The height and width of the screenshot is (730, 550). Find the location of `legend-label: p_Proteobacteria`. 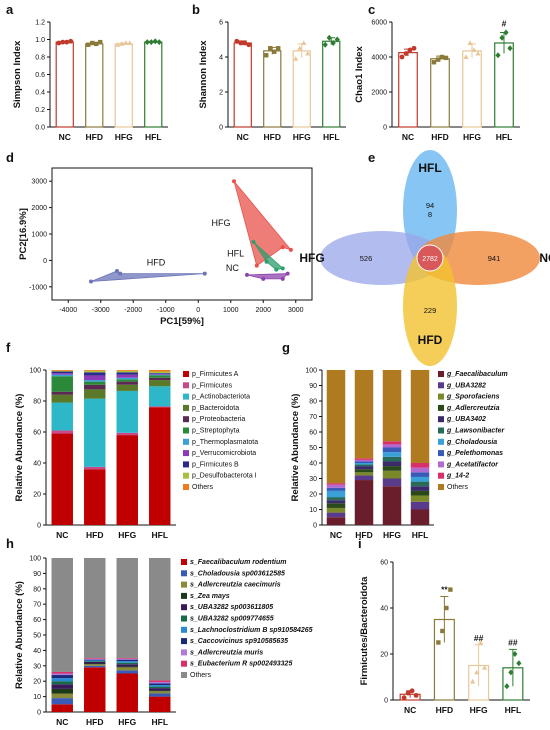

legend-label: p_Proteobacteria is located at coordinates (218, 419).